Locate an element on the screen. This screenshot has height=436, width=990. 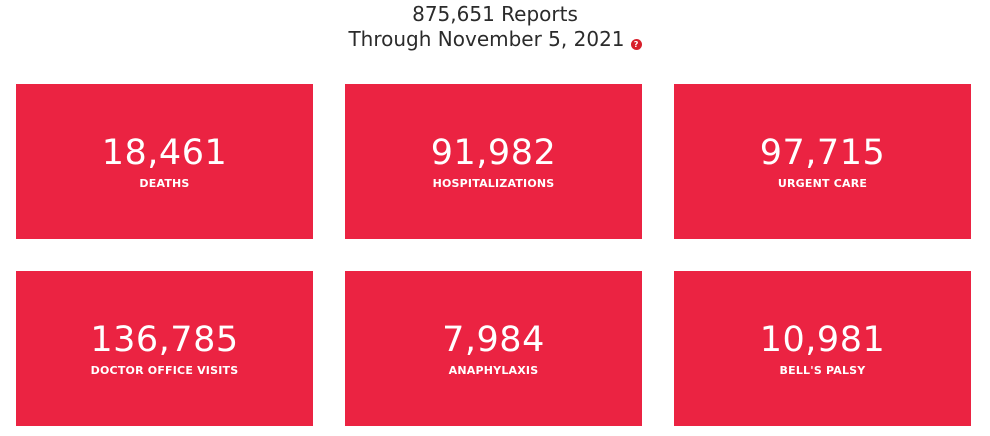
stat-label: DOCTOR OFFICE VISITS is located at coordinates (164, 370).